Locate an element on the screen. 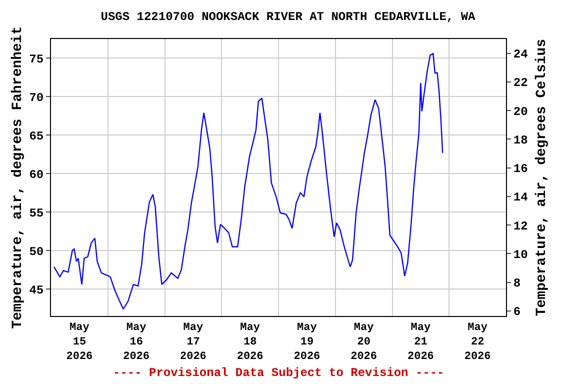 Image resolution: width=576 pixels, height=384 pixels. y2-tick-label: 12 is located at coordinates (520, 226).